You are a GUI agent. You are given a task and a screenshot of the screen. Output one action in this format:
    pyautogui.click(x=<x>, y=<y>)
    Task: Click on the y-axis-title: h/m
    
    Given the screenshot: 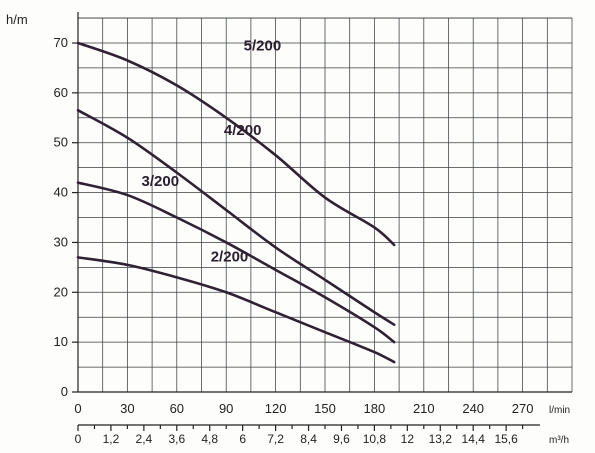 What is the action you would take?
    pyautogui.click(x=17, y=19)
    